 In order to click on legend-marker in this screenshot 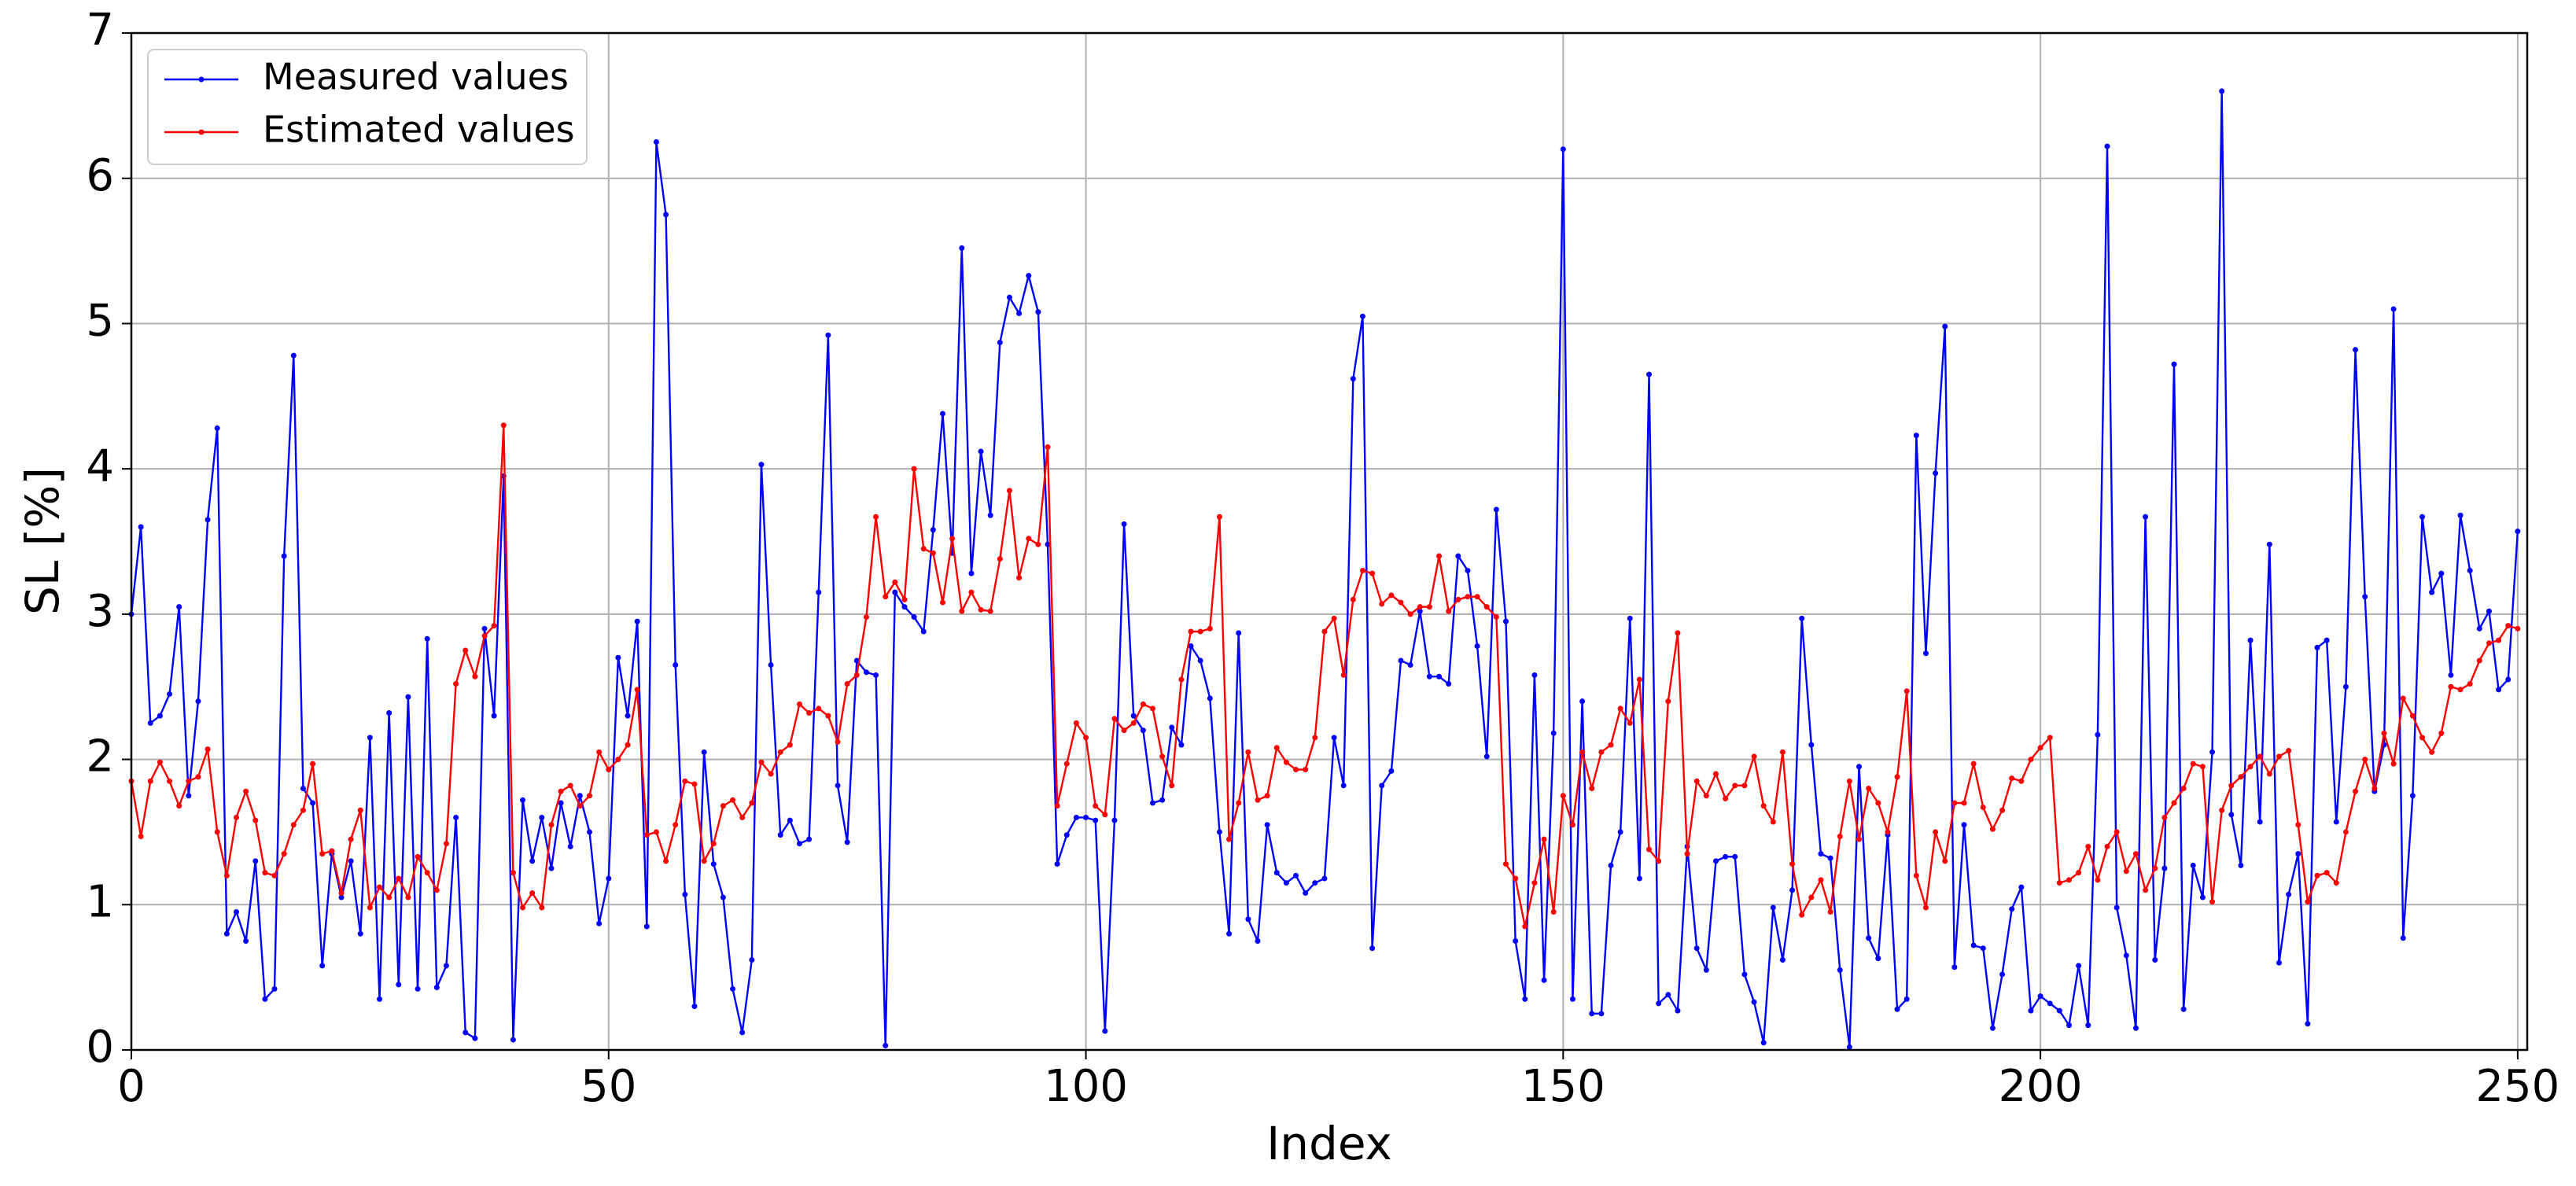, I will do `click(201, 132)`.